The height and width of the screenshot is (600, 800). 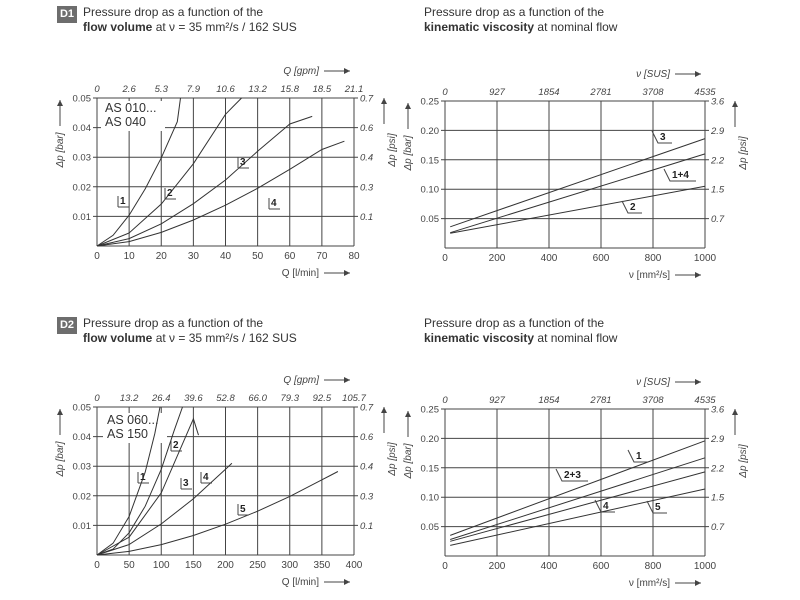 What do you see at coordinates (67, 14) in the screenshot?
I see `d1-badge: D1` at bounding box center [67, 14].